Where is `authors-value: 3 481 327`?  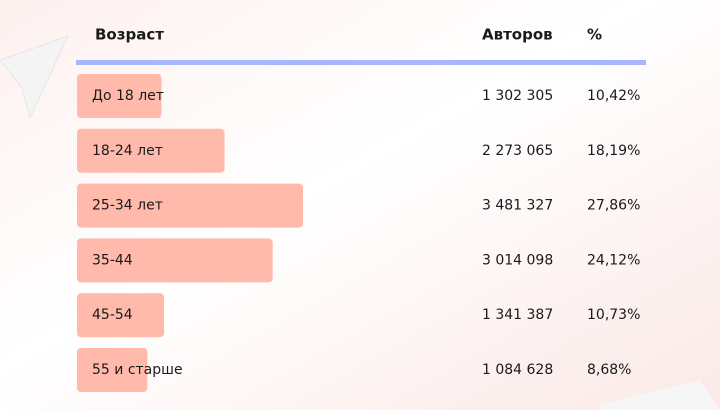 authors-value: 3 481 327 is located at coordinates (517, 206).